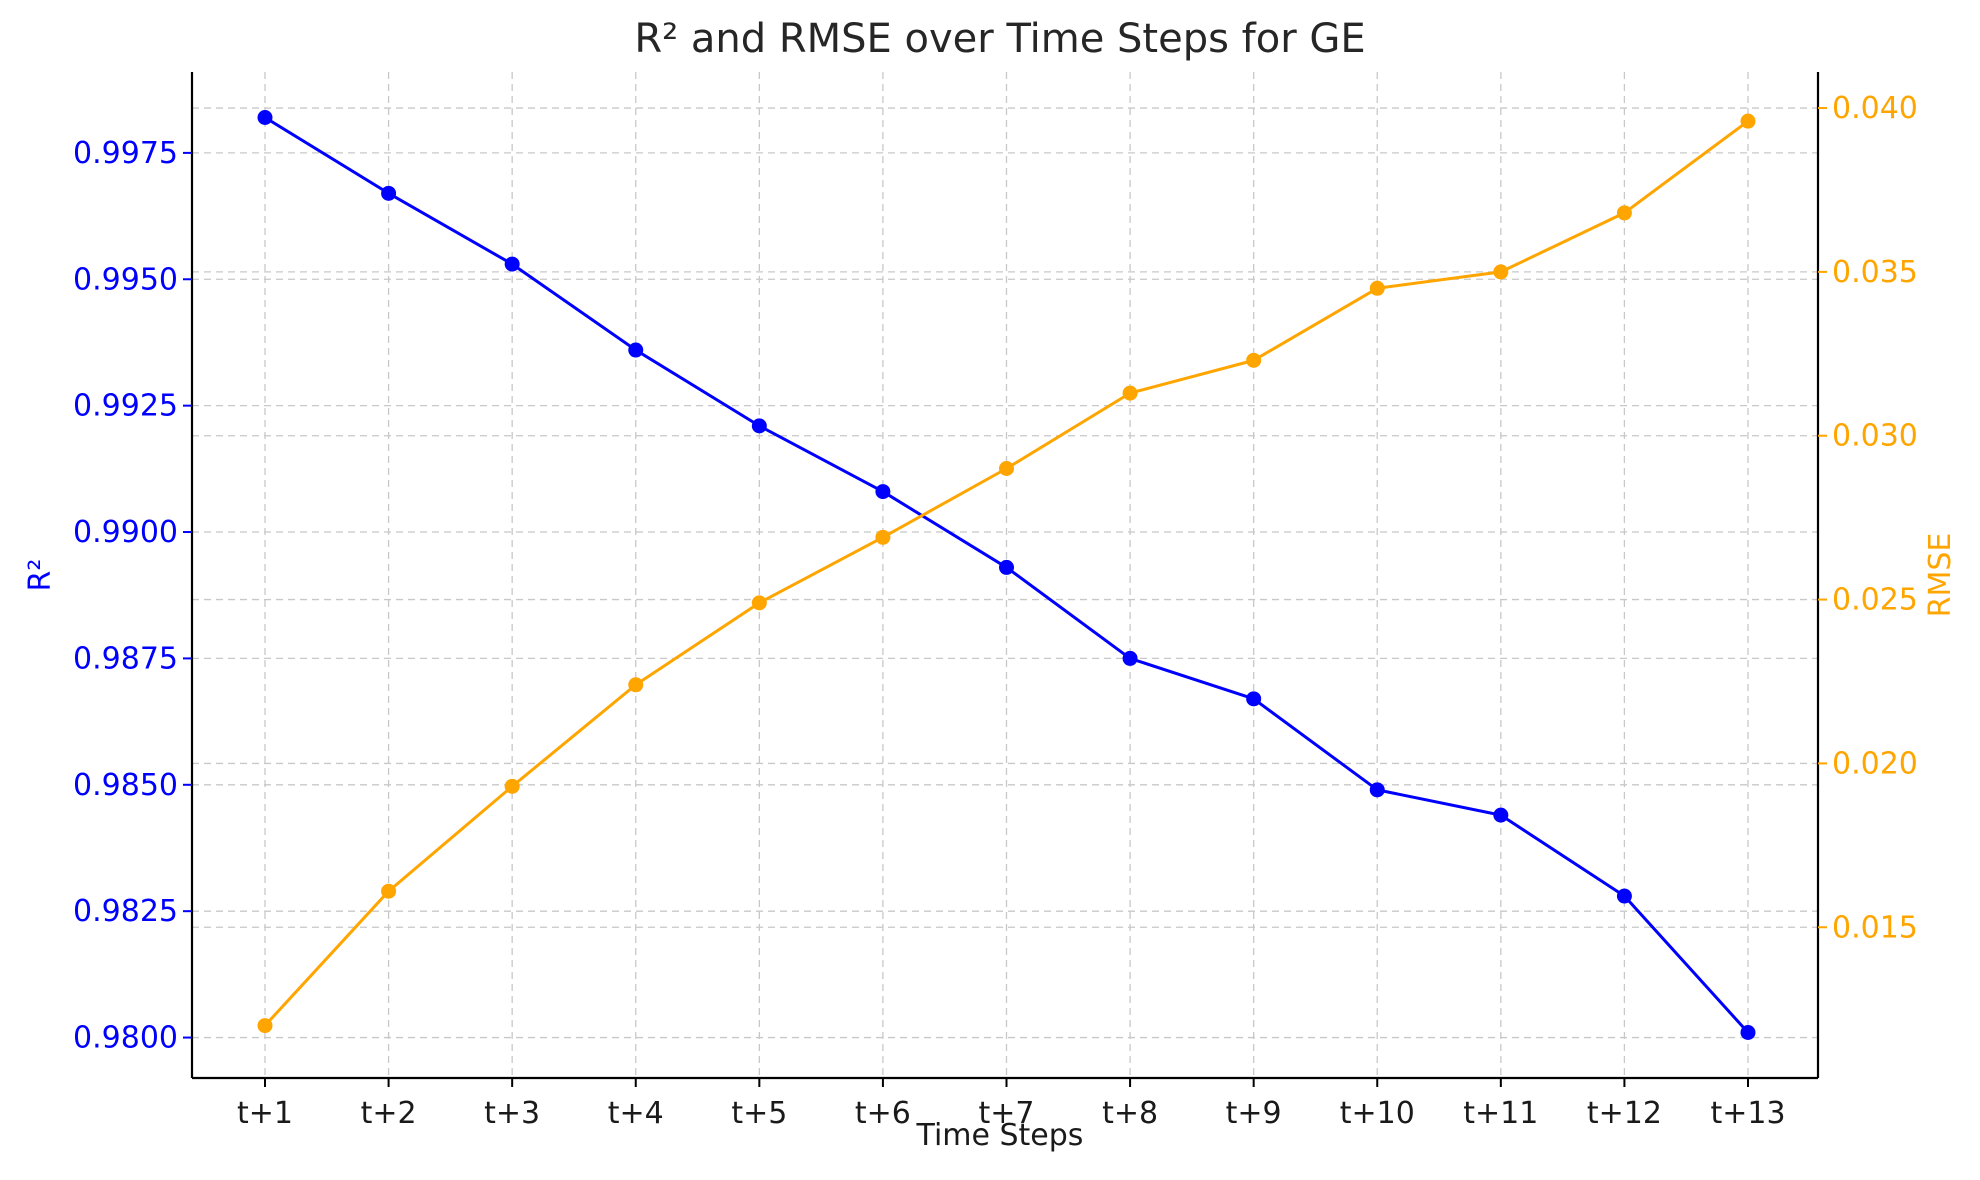  I want to click on y-right-tick-label: 0.030, so click(1875, 436).